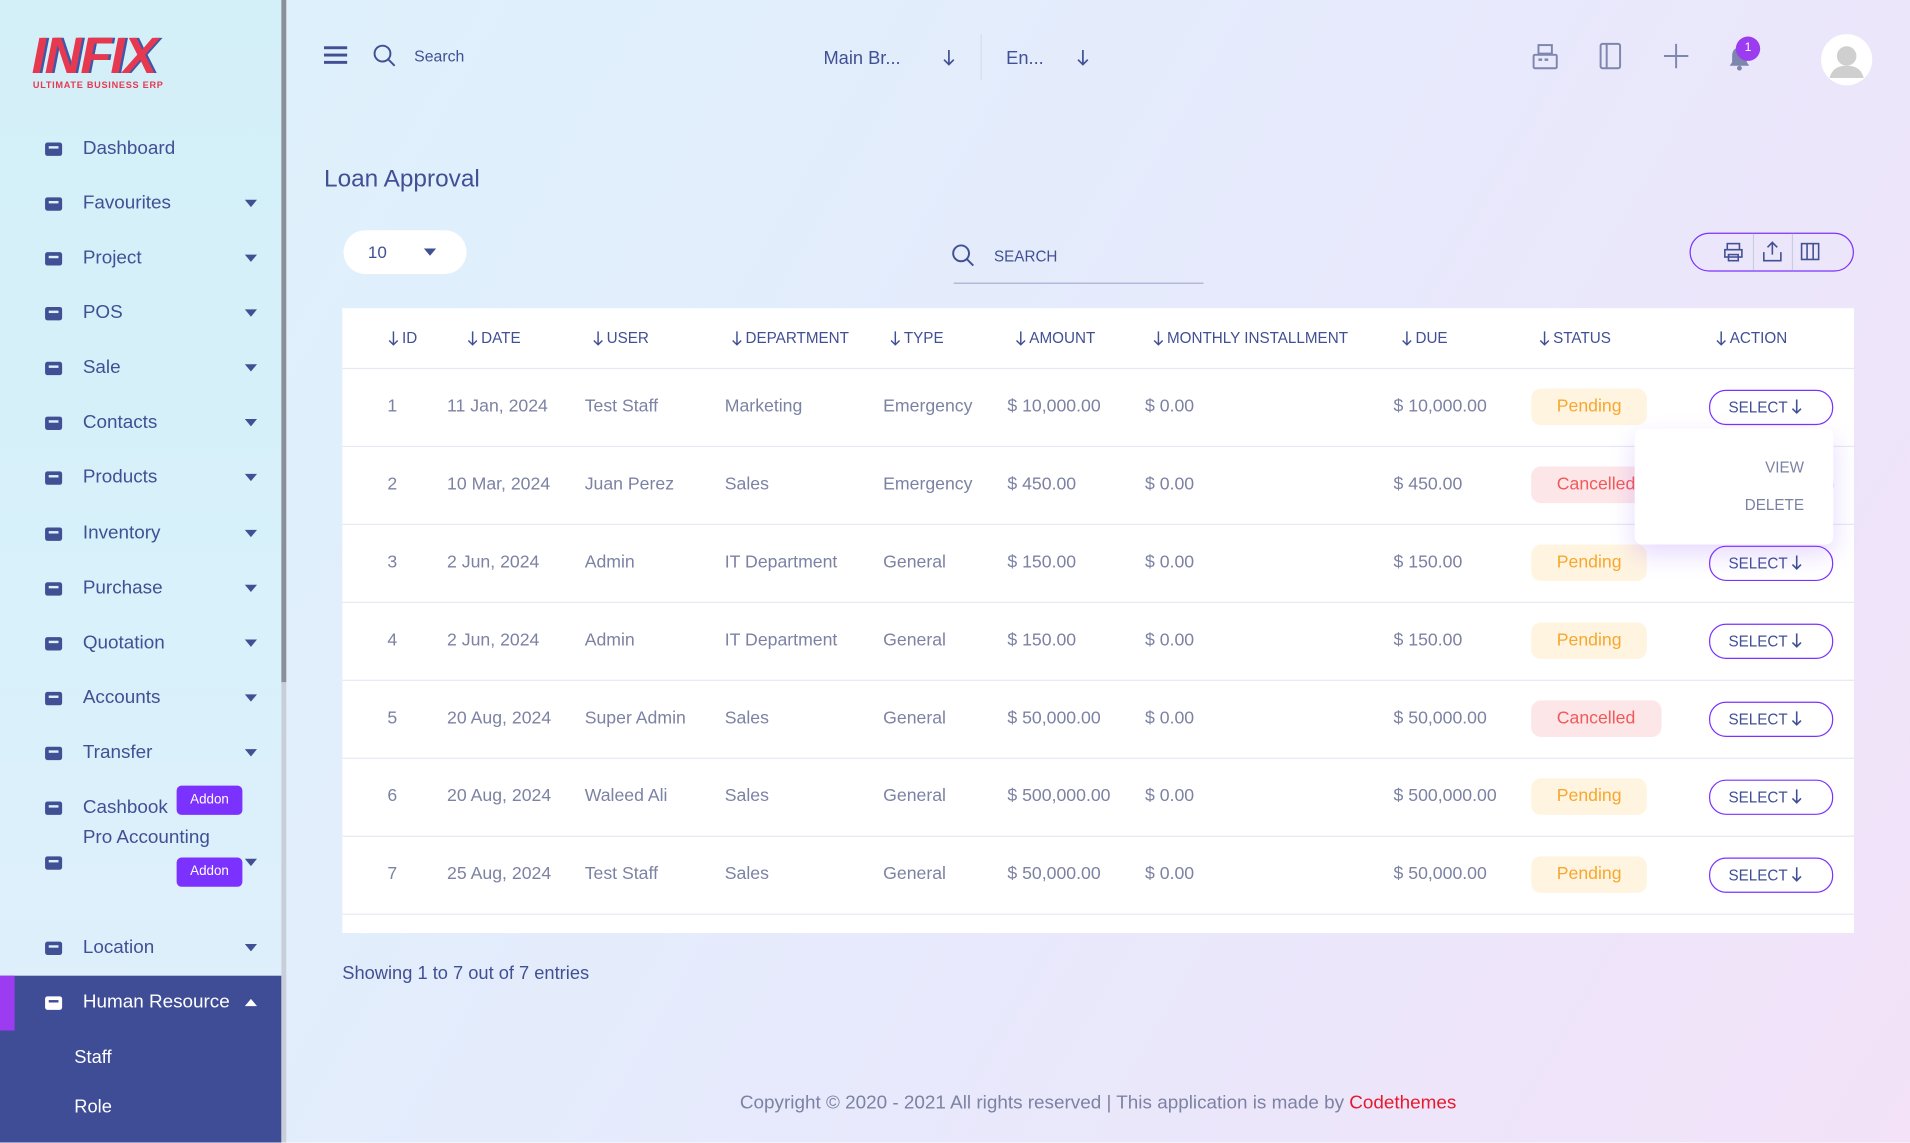 The height and width of the screenshot is (1143, 1910). Describe the element at coordinates (1785, 467) in the screenshot. I see `action-option: VIEW` at that location.